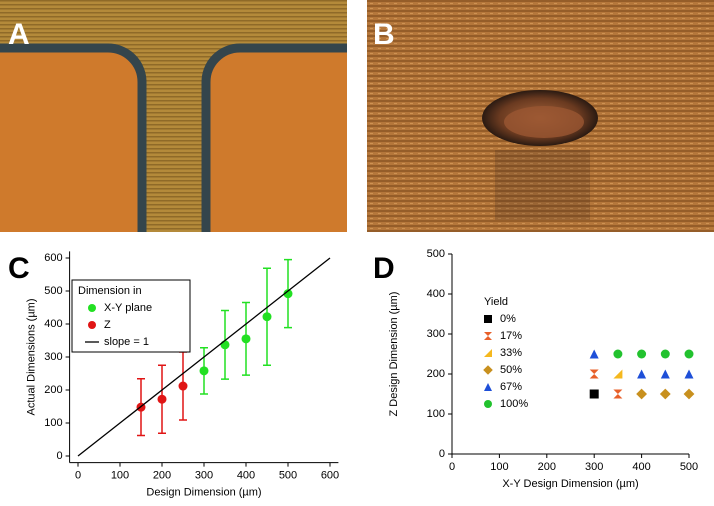  What do you see at coordinates (203, 493) in the screenshot?
I see `x-axis-label: Design Dimension (µm)` at bounding box center [203, 493].